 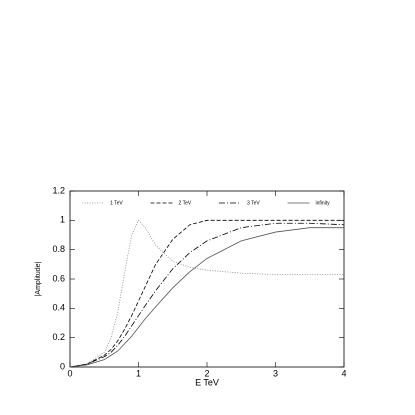 What do you see at coordinates (253, 203) in the screenshot?
I see `legend-label: 3 TeV` at bounding box center [253, 203].